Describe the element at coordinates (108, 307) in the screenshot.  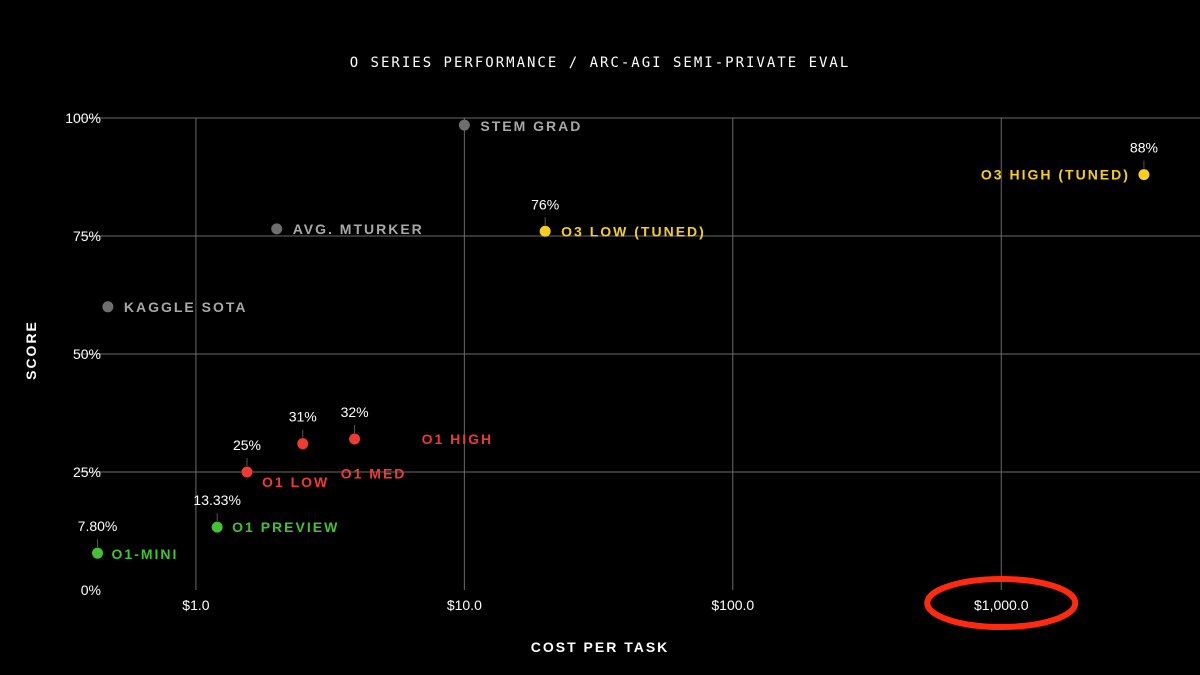
I see `point-kaggle-sota` at that location.